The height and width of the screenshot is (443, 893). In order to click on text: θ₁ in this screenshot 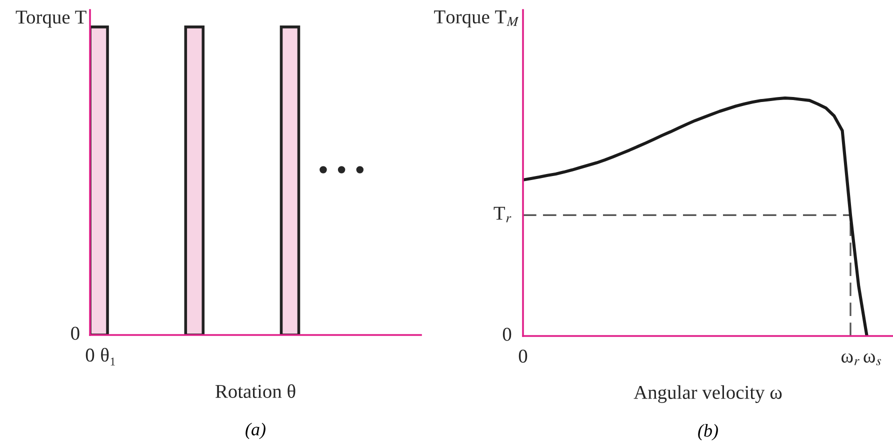, I will do `click(108, 357)`.